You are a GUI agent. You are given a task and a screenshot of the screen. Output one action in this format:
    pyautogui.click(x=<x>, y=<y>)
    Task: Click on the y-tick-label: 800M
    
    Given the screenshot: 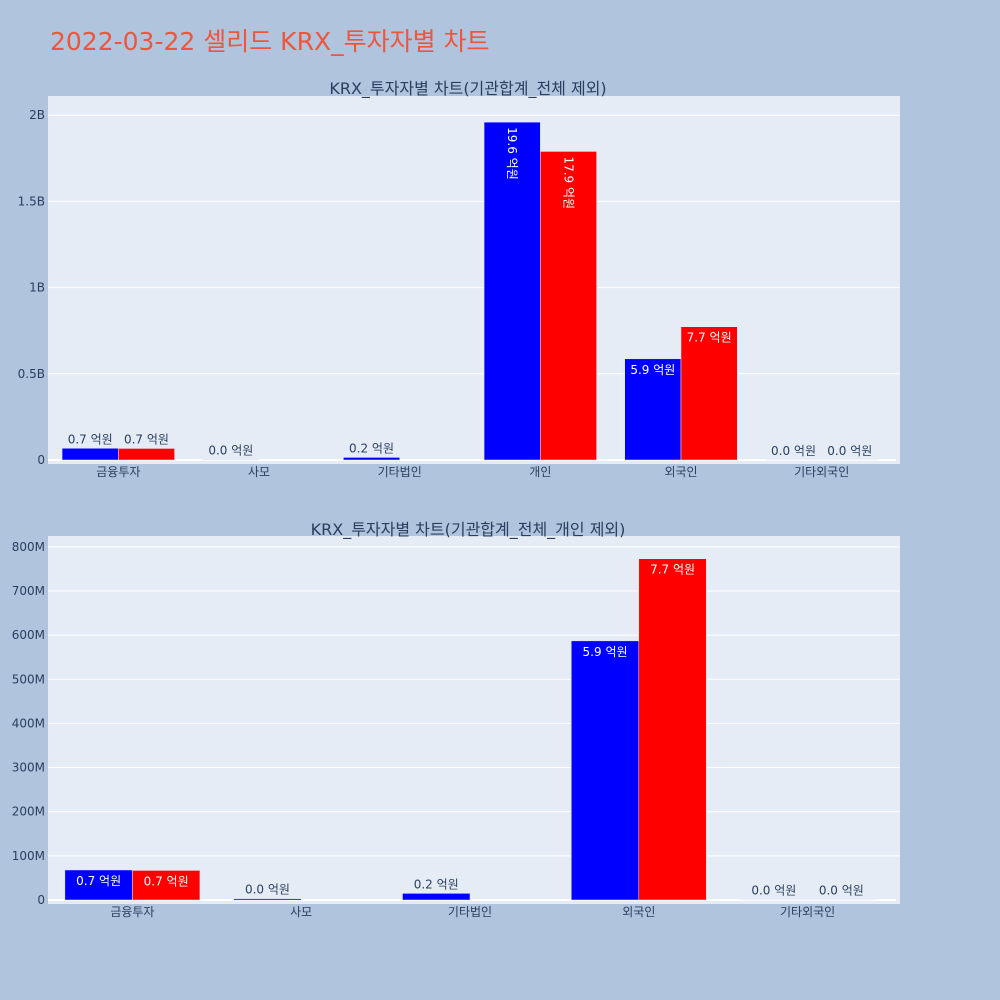 What is the action you would take?
    pyautogui.click(x=28, y=547)
    